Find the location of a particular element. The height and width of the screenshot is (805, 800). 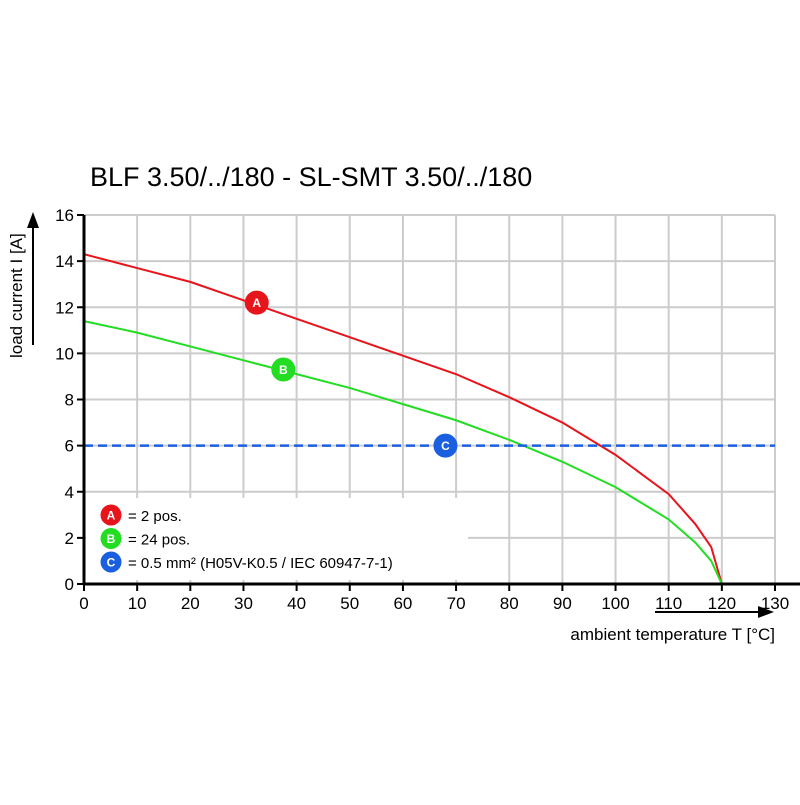

series-marker-label: A is located at coordinates (256, 303).